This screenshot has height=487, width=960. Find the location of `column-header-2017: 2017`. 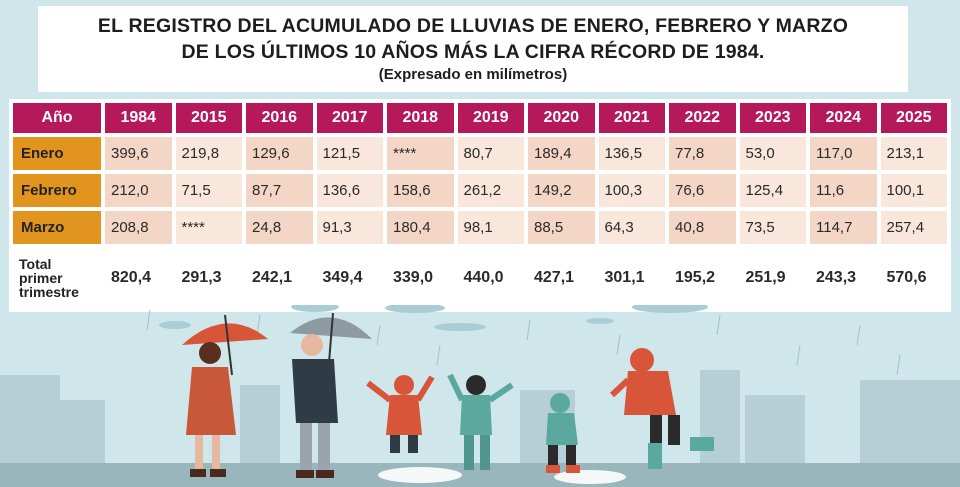

column-header-2017: 2017 is located at coordinates (349, 118).